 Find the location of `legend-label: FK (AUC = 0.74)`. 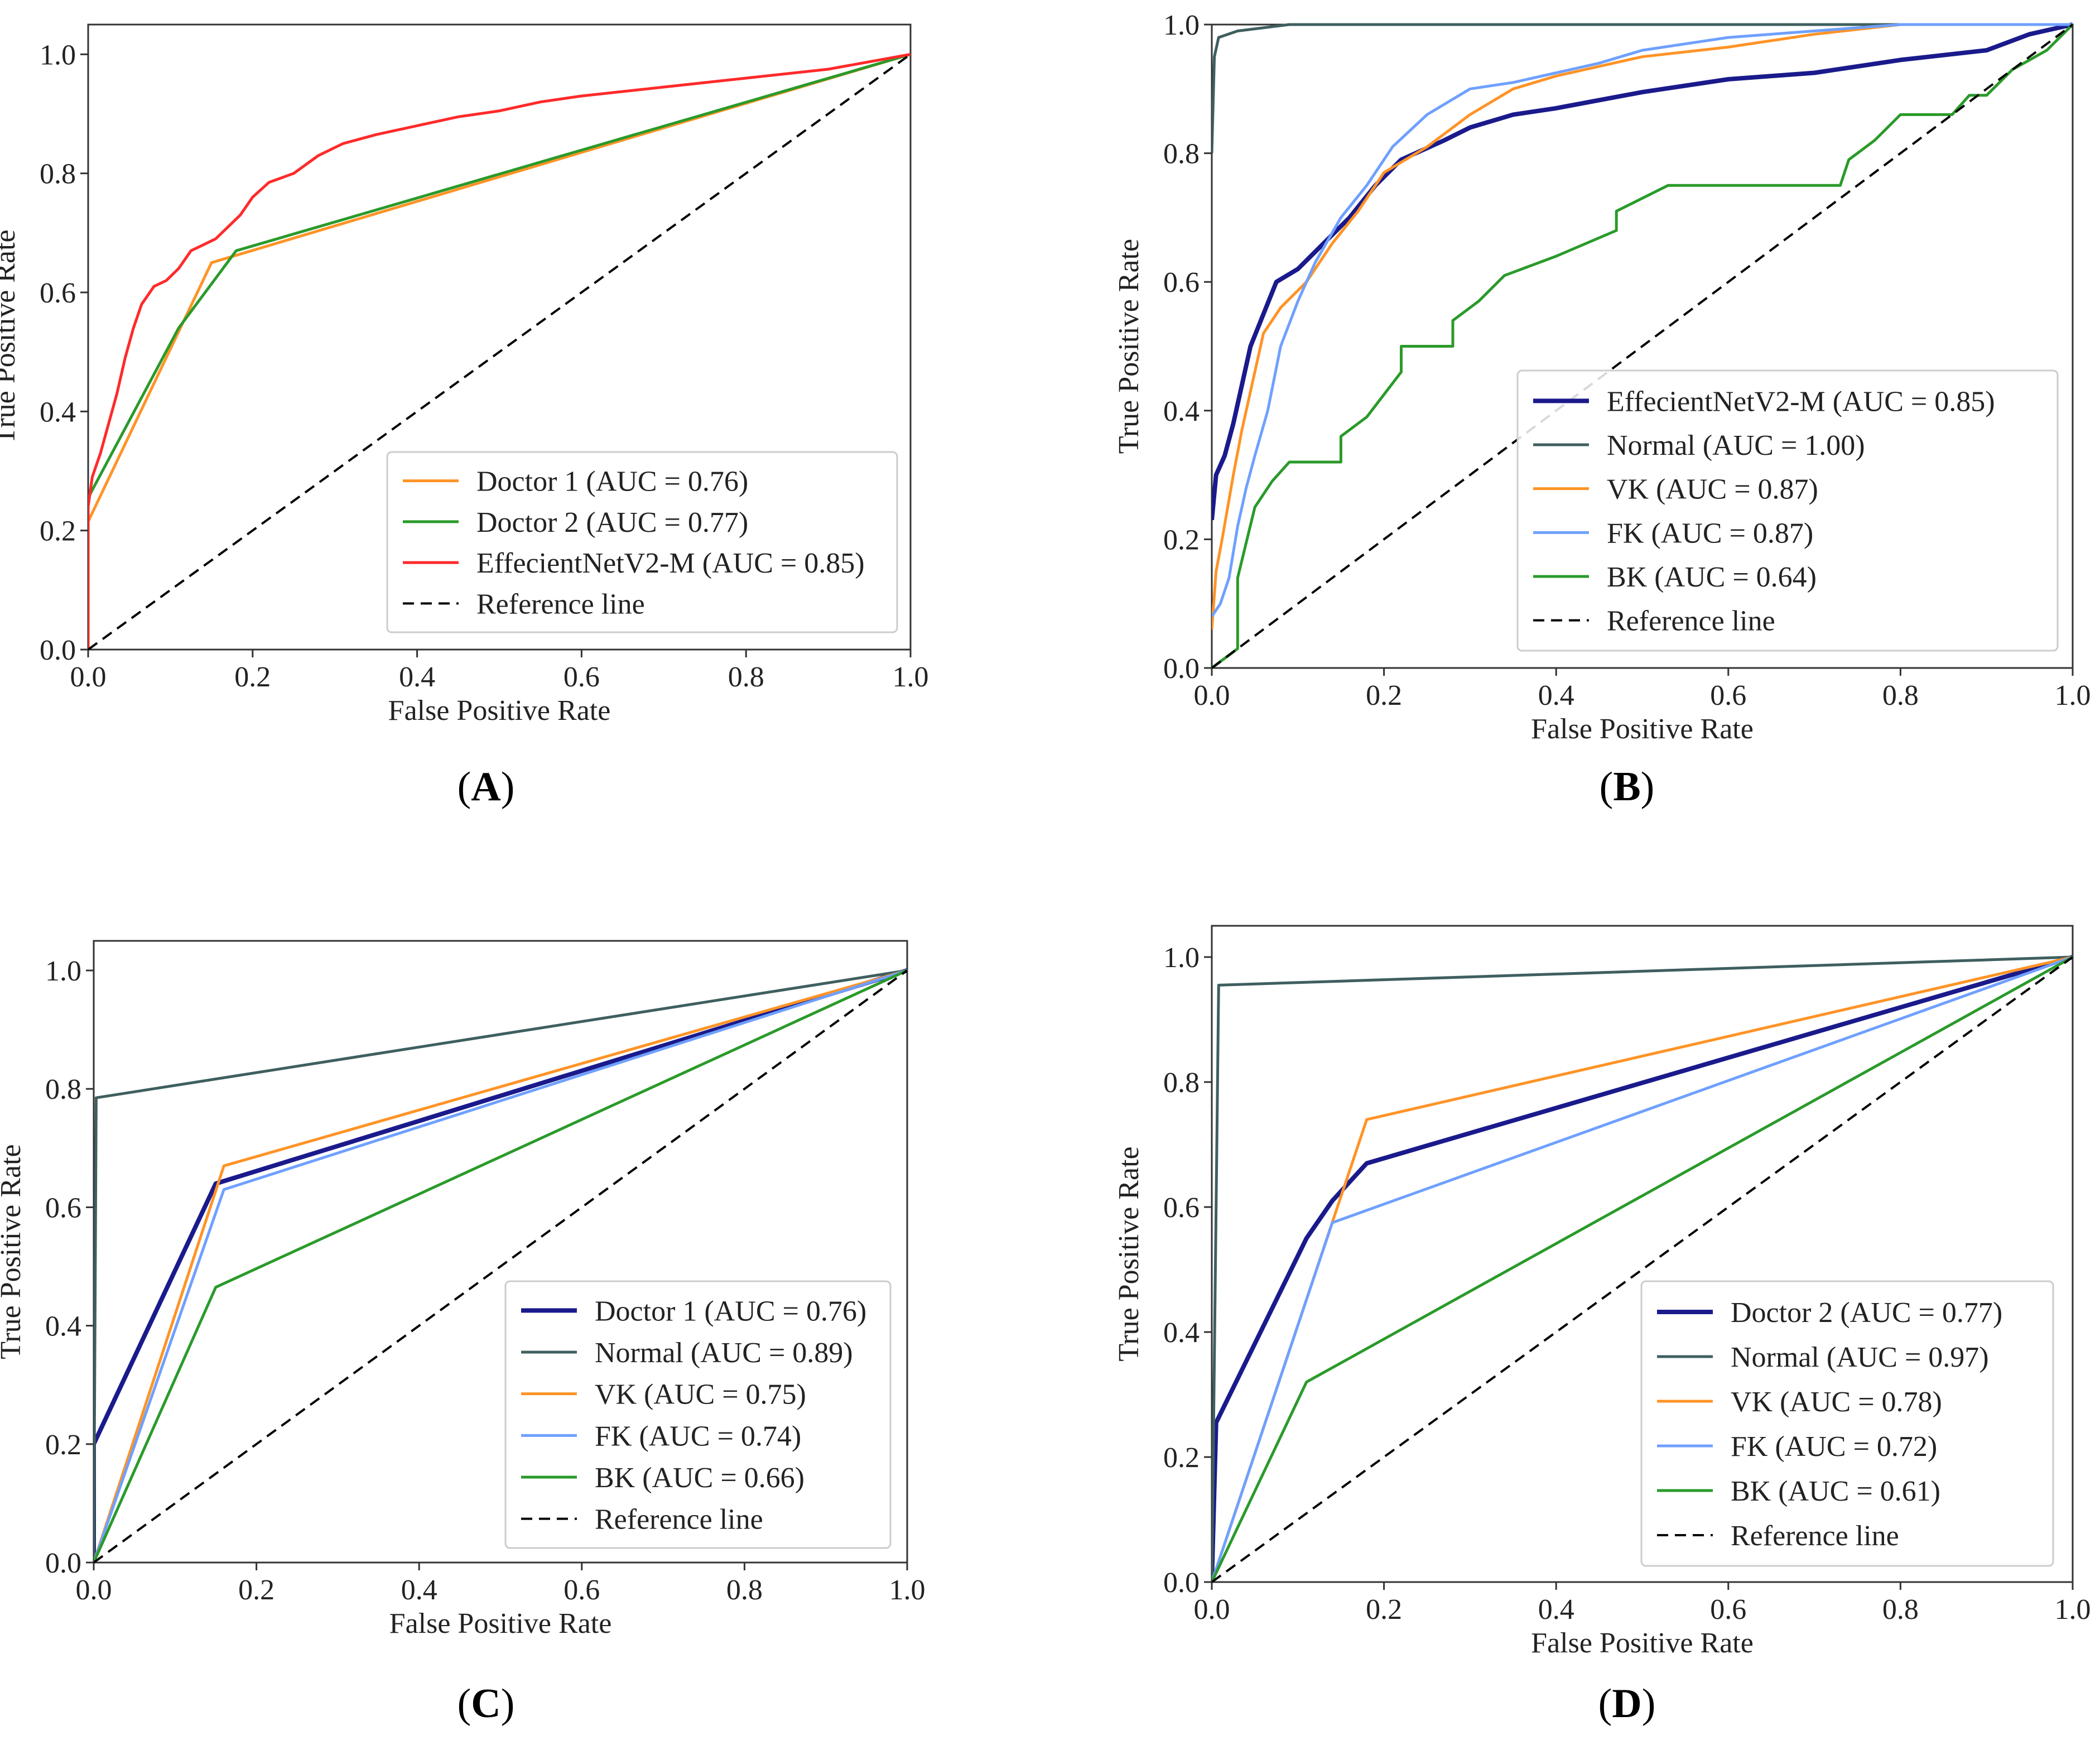

legend-label: FK (AUC = 0.74) is located at coordinates (698, 1436).